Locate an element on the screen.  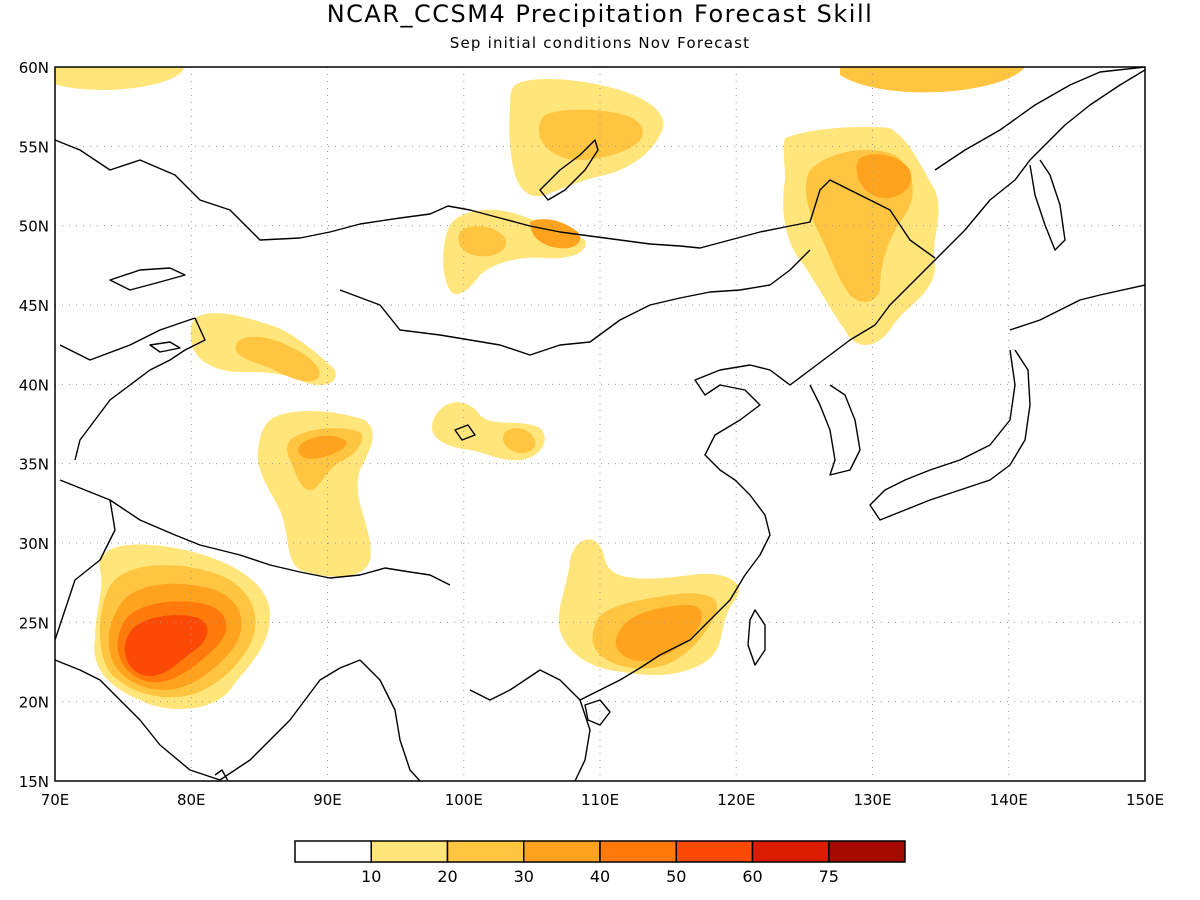
border-india-west is located at coordinates (85, 560).